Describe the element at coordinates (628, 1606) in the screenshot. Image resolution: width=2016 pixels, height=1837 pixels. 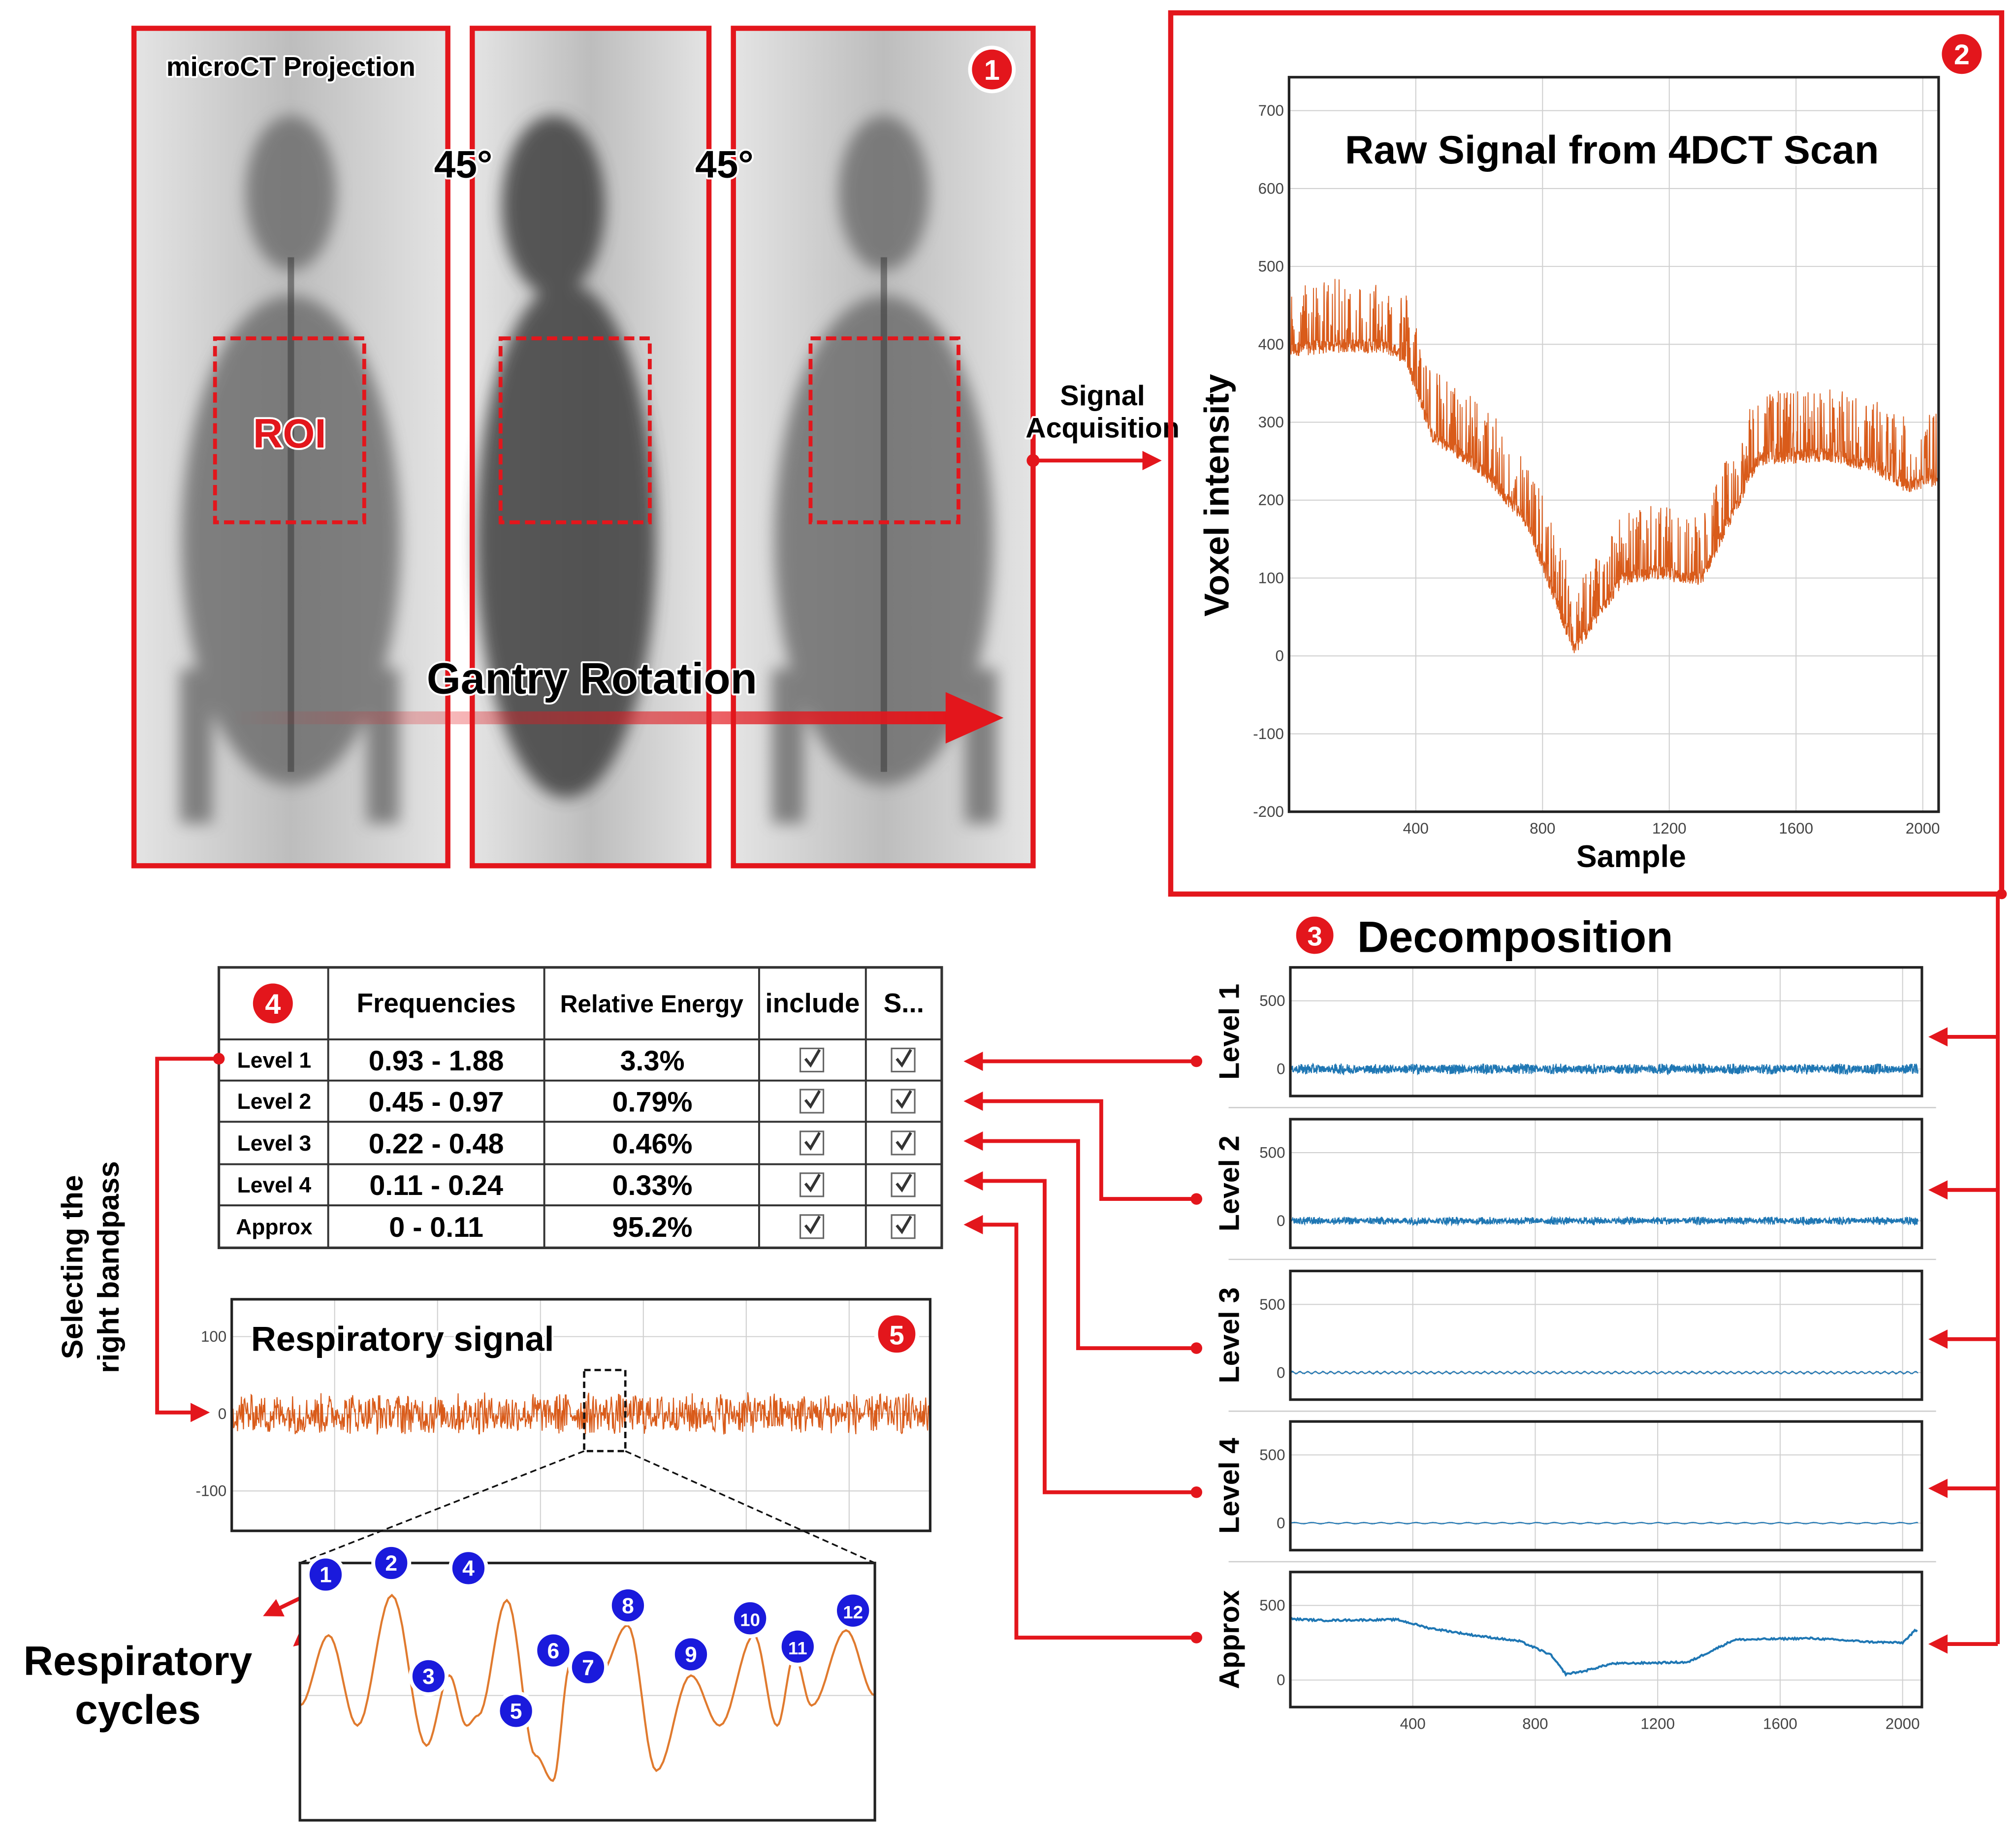
I see `cycle-badge: 8` at that location.